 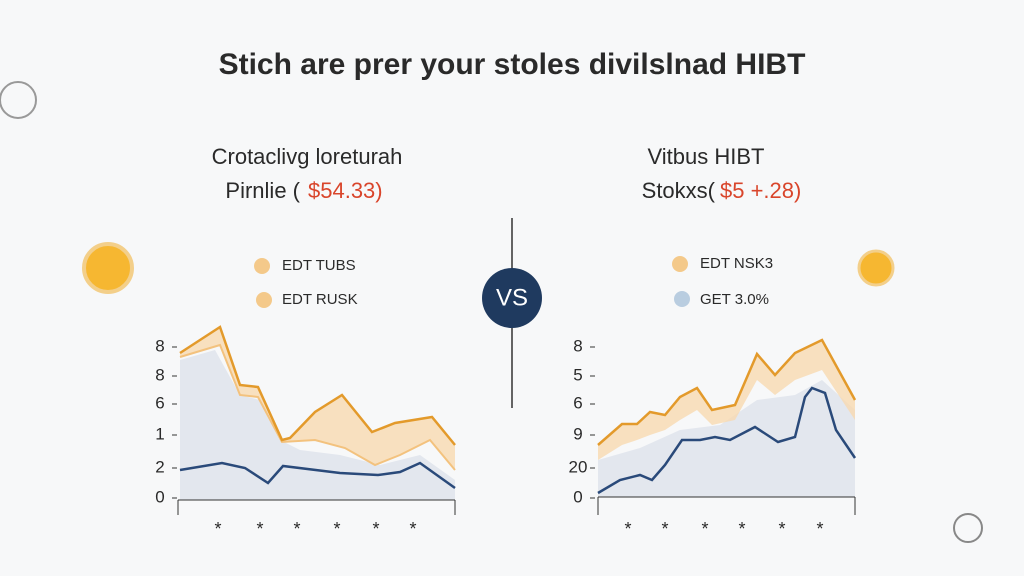 What do you see at coordinates (736, 263) in the screenshot?
I see `legend-item: EDT NSK3` at bounding box center [736, 263].